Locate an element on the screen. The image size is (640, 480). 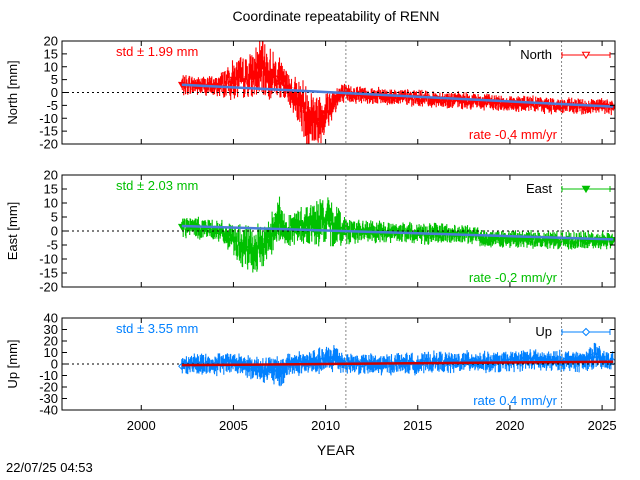
error-bars is located at coordinates (397, 234).